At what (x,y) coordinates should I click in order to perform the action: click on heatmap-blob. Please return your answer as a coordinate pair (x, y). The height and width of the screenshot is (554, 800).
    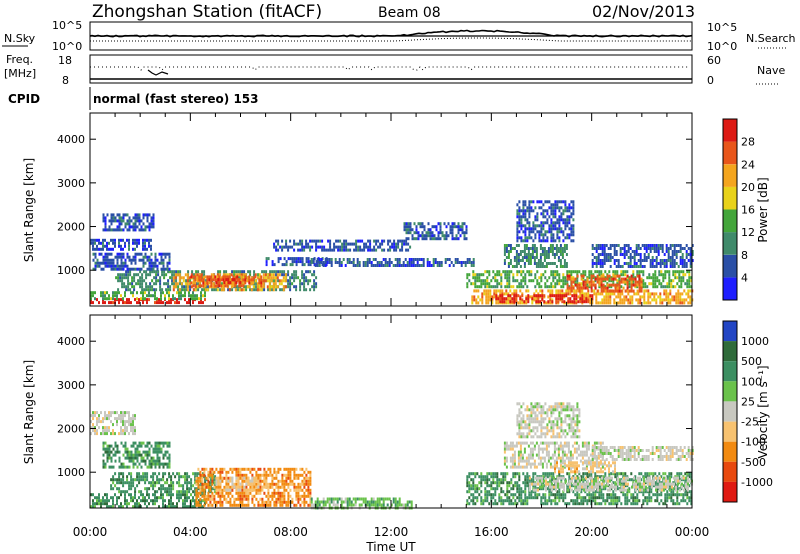
    Looking at the image, I should click on (148, 501).